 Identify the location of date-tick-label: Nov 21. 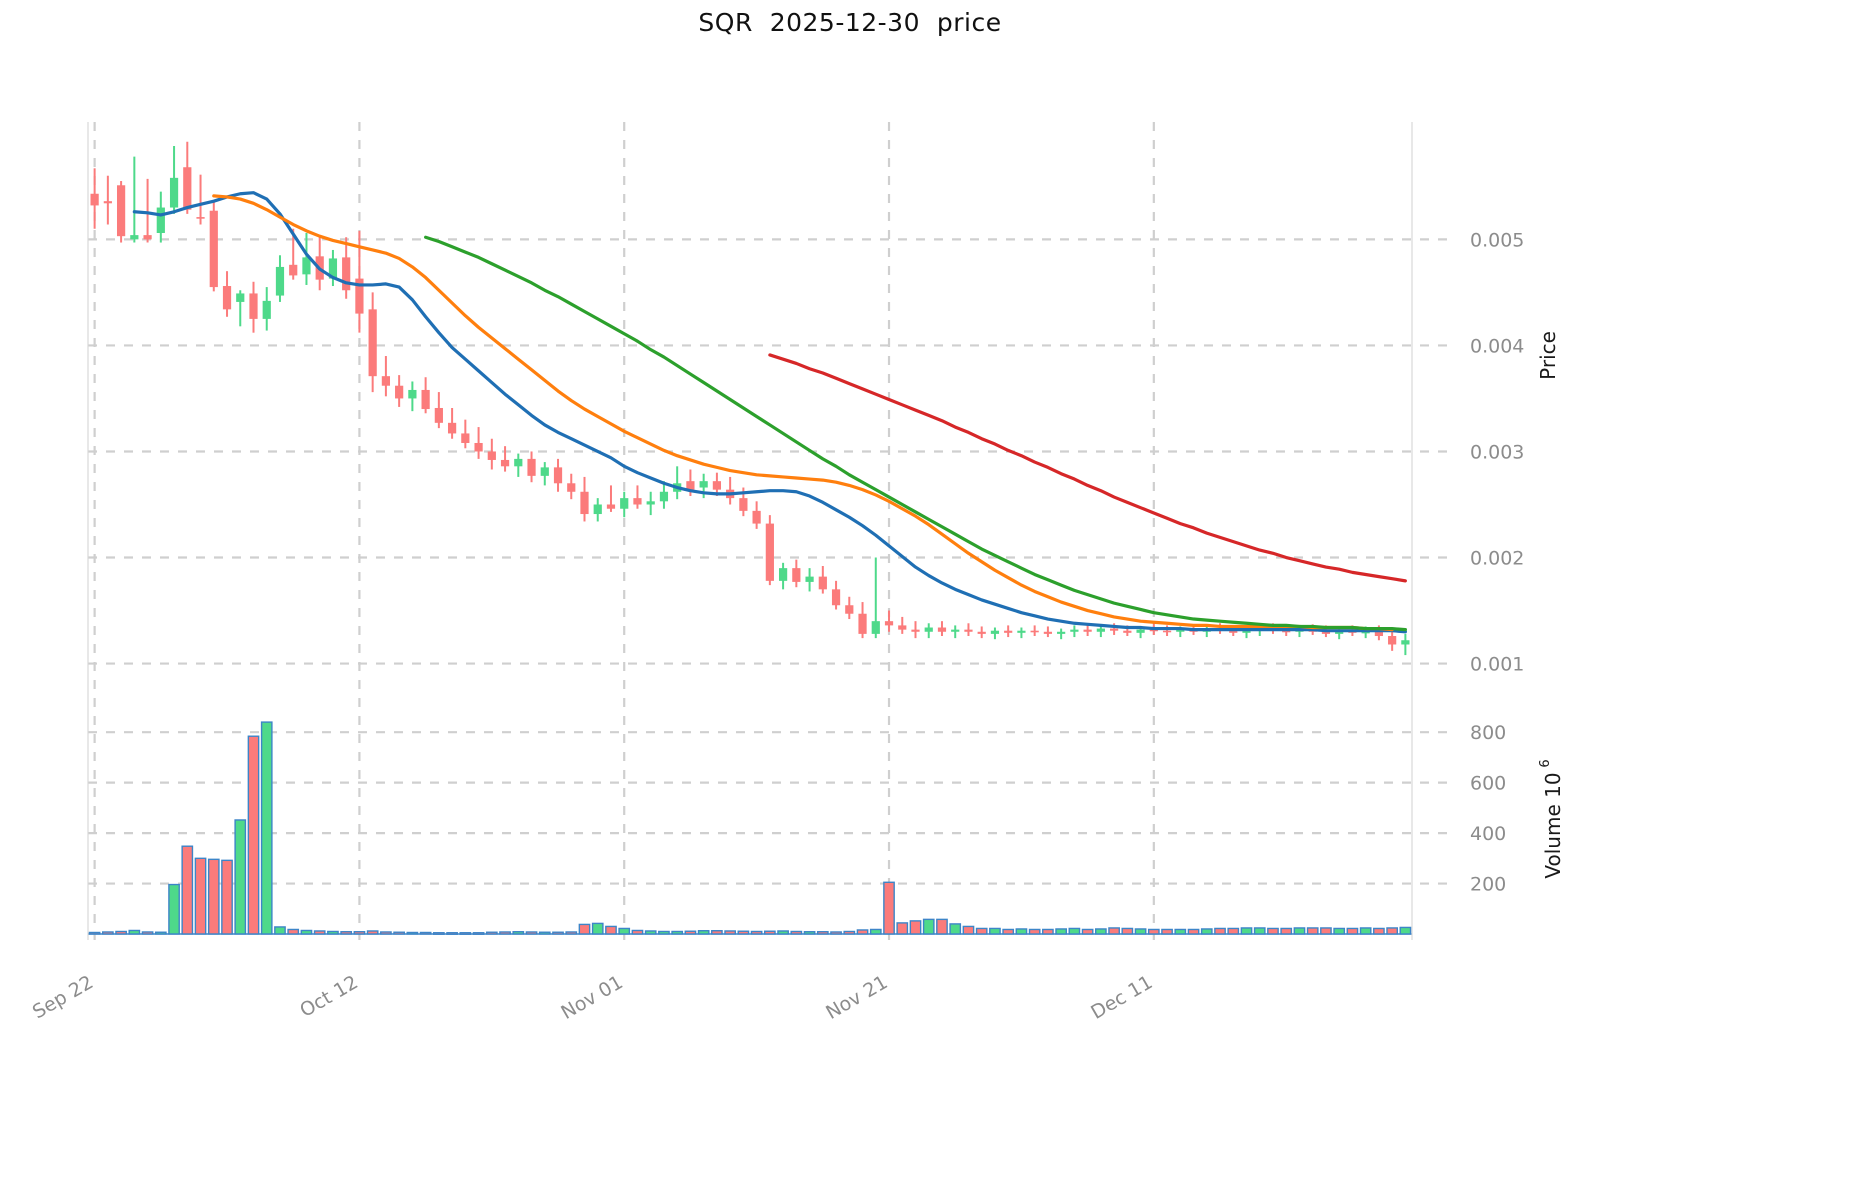
(856, 997).